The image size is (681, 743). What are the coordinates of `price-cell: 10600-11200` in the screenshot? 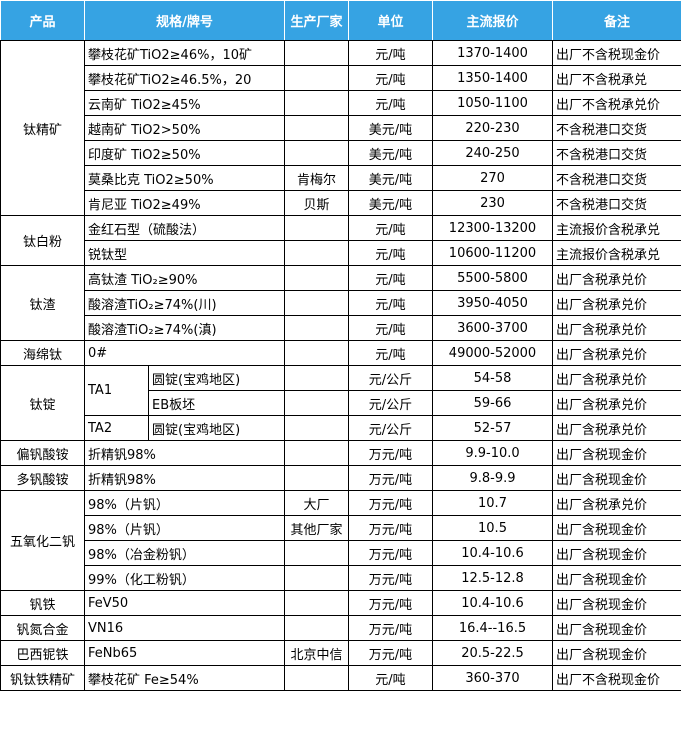 It's located at (492, 253).